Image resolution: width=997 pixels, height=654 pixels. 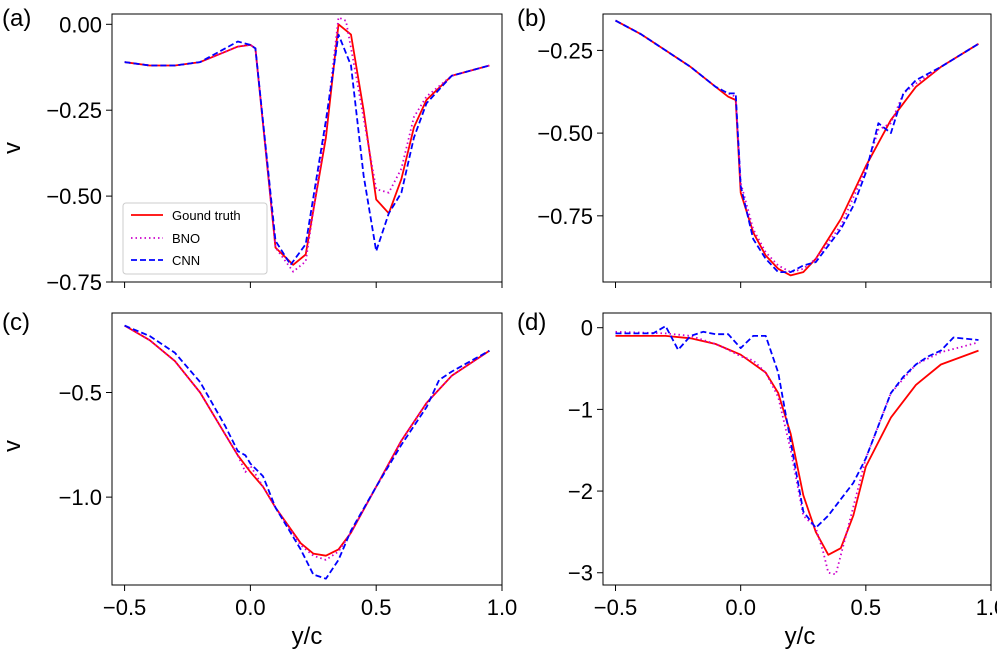 What do you see at coordinates (74, 282) in the screenshot?
I see `y-tick-label-a: −0.75` at bounding box center [74, 282].